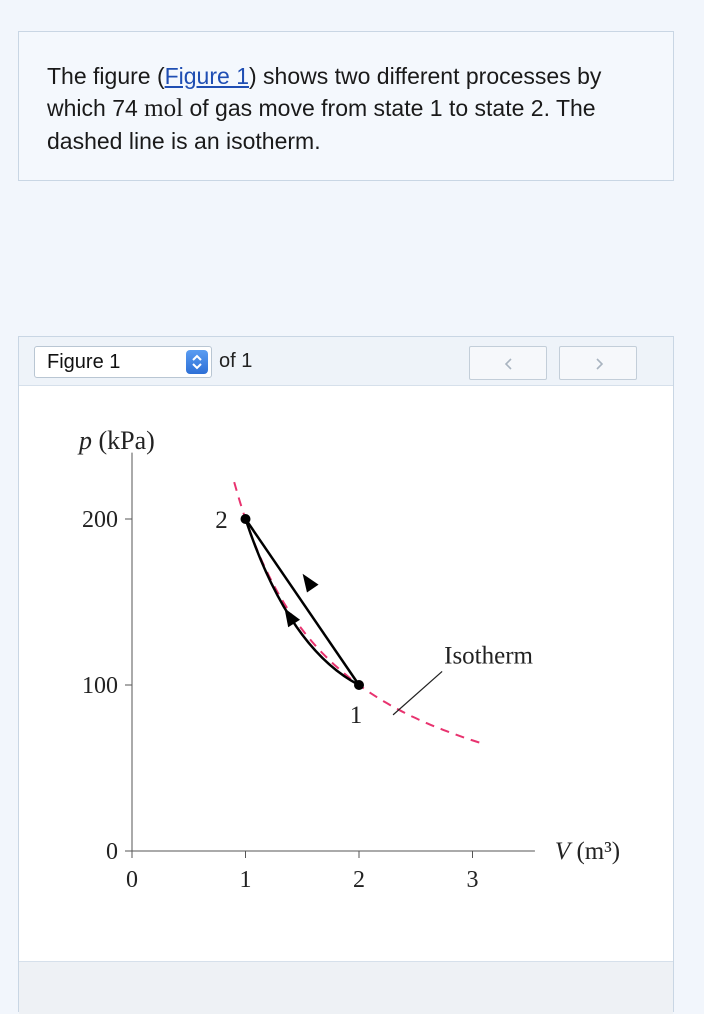  I want to click on figure-select: Figure 1, so click(123, 362).